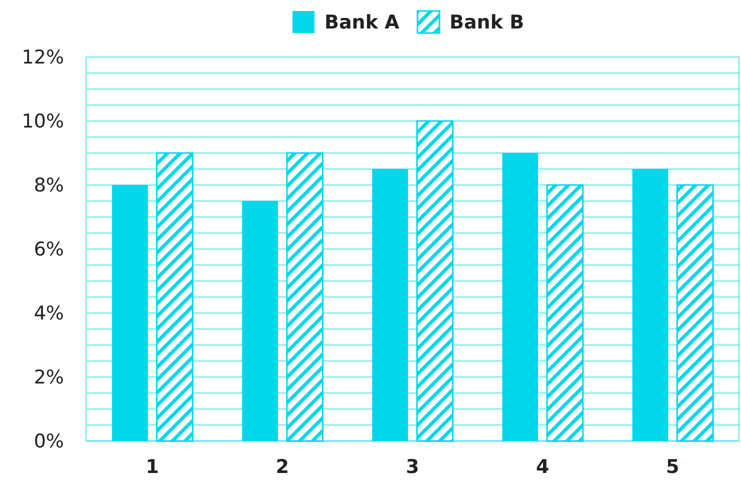 This screenshot has height=494, width=741. What do you see at coordinates (49, 313) in the screenshot?
I see `y-tick-label: 4%` at bounding box center [49, 313].